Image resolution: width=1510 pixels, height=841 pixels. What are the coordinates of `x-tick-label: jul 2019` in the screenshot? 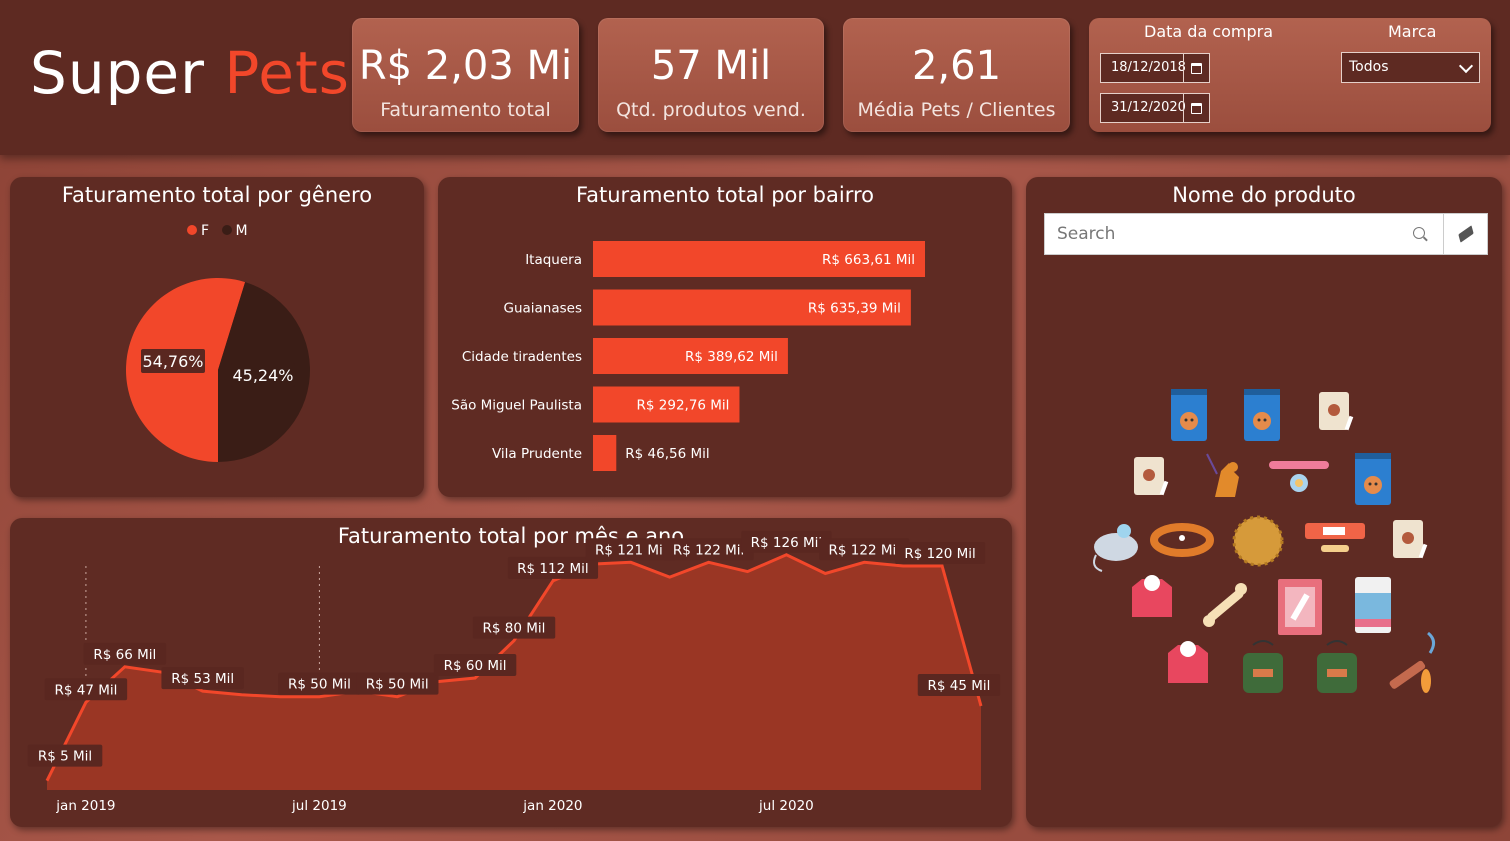 It's located at (319, 806).